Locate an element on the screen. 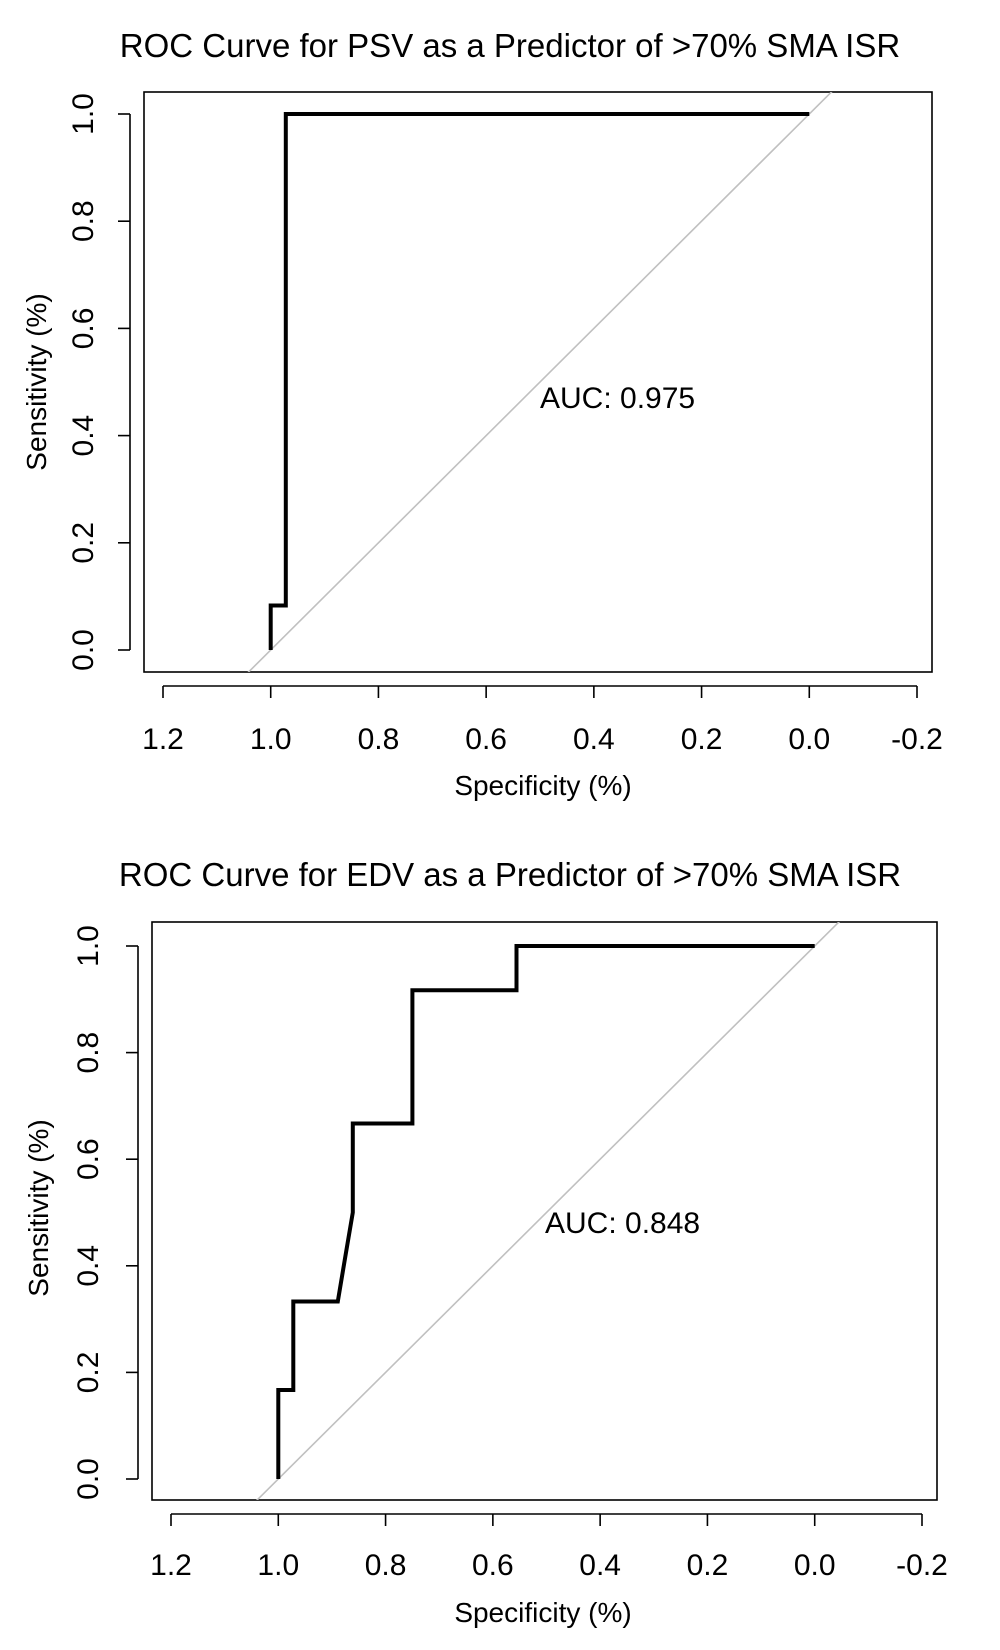 The height and width of the screenshot is (1650, 1000). auc-annotation: AUC: 0.848 is located at coordinates (622, 1223).